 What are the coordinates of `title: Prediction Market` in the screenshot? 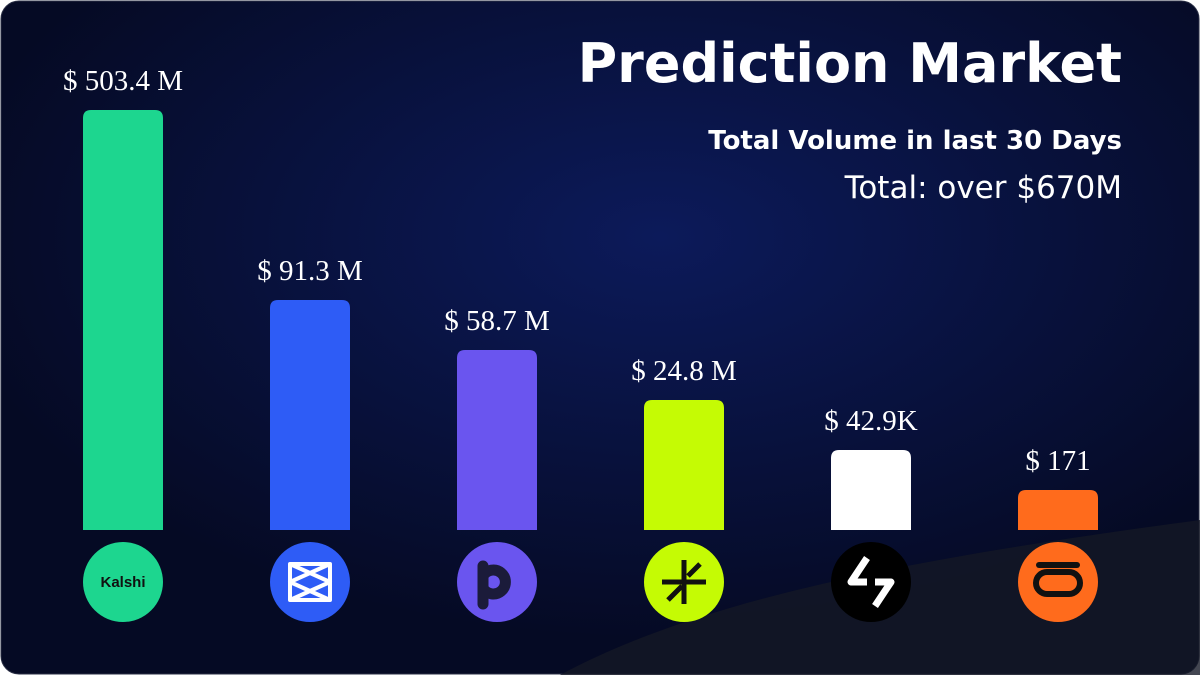 It's located at (850, 63).